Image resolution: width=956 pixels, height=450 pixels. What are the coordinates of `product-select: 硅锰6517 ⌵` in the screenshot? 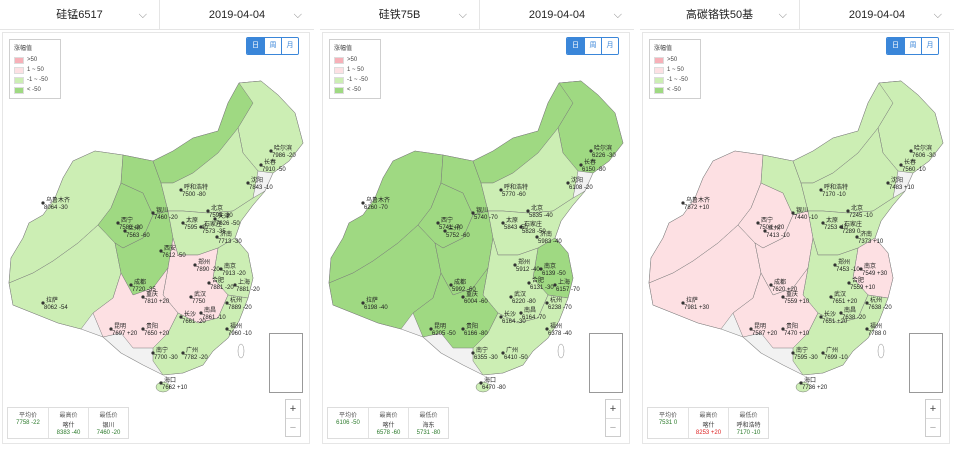 It's located at (80, 15).